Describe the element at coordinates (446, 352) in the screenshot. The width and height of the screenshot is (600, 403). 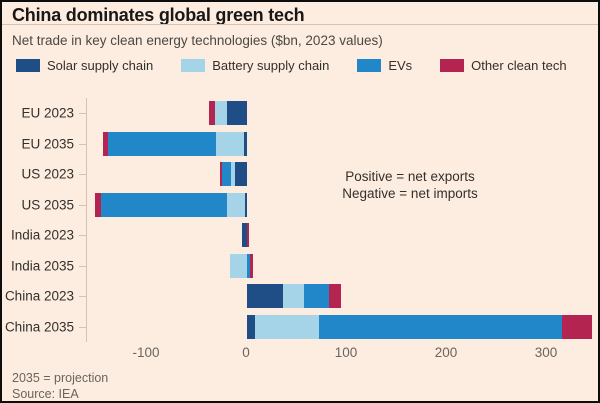
I see `x-tick-label: 200` at that location.